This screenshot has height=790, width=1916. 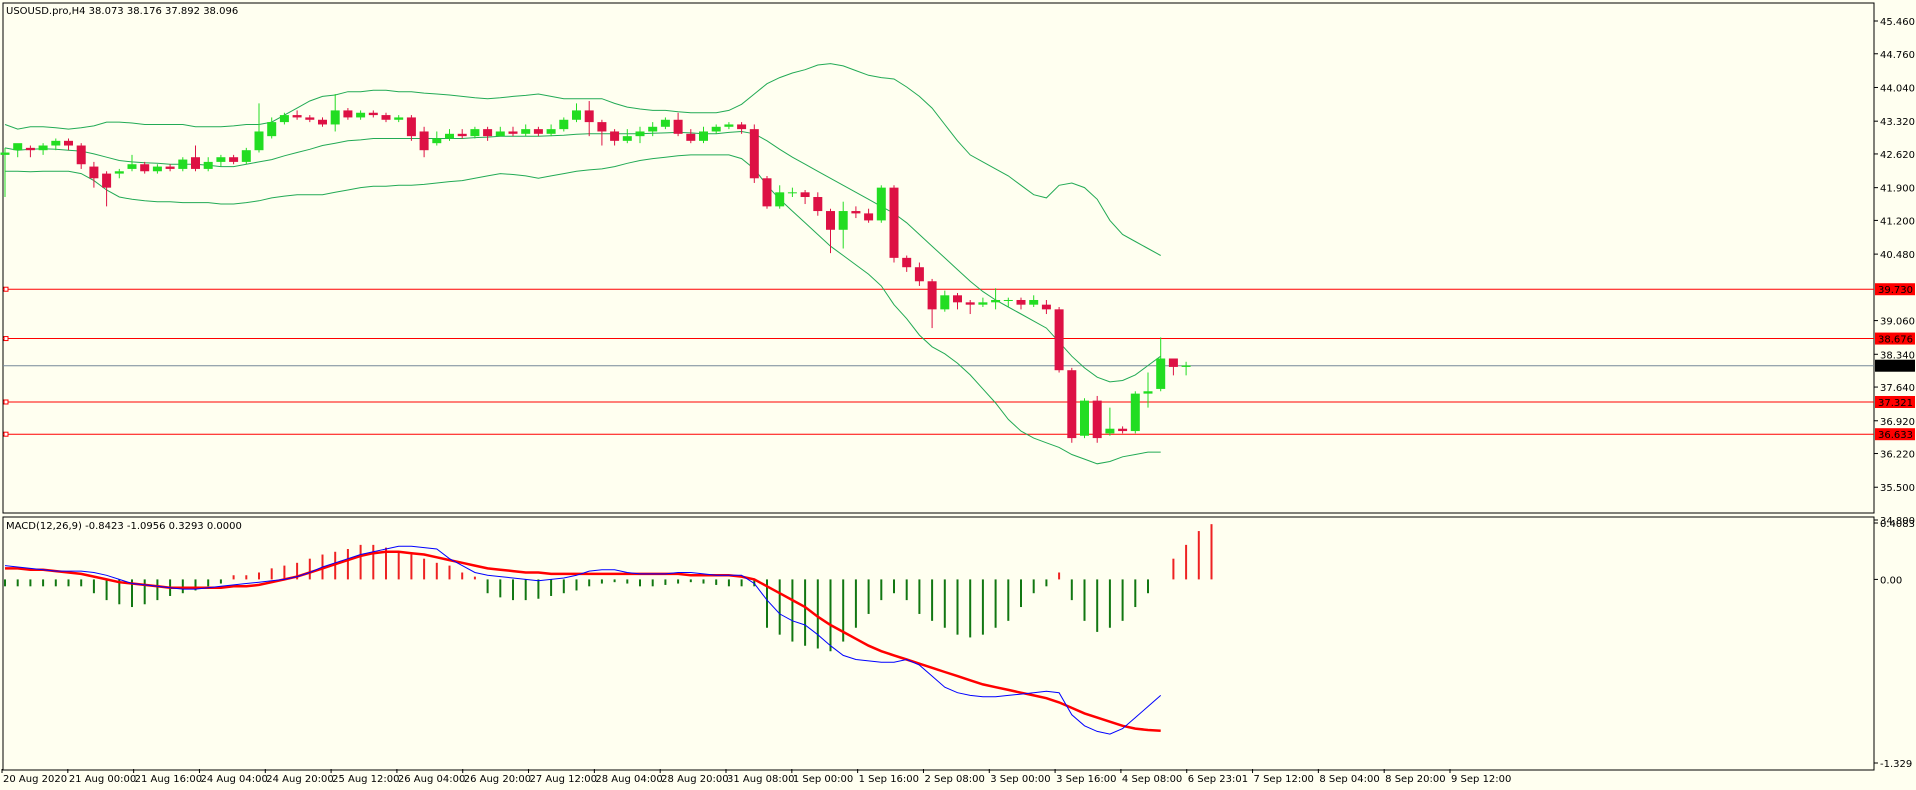 I want to click on time-tick-label: 26 Aug 20:00, so click(x=497, y=779).